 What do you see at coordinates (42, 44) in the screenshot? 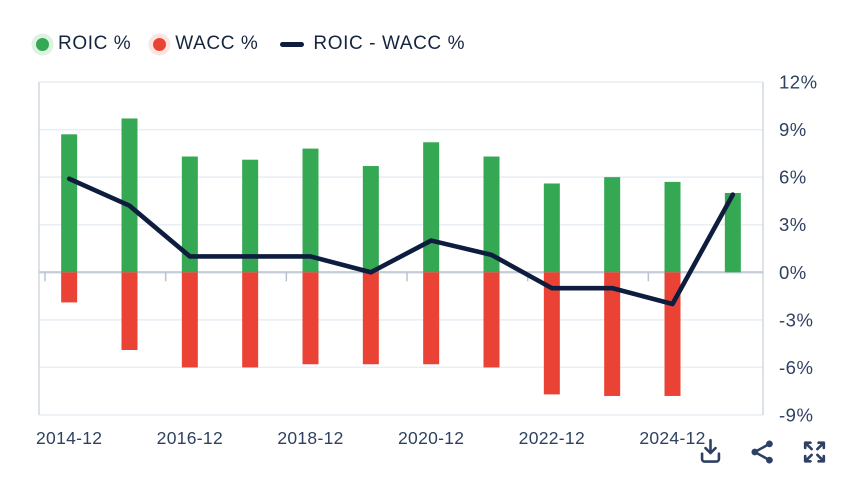
I see `roic-dot-icon` at bounding box center [42, 44].